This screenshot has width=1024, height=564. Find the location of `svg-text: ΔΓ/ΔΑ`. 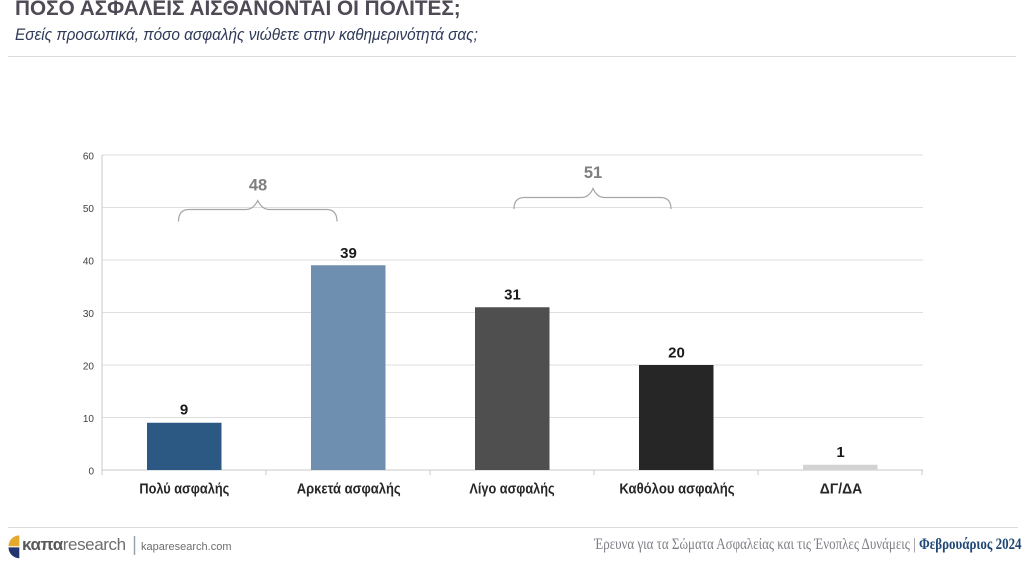

svg-text: ΔΓ/ΔΑ is located at coordinates (841, 489).